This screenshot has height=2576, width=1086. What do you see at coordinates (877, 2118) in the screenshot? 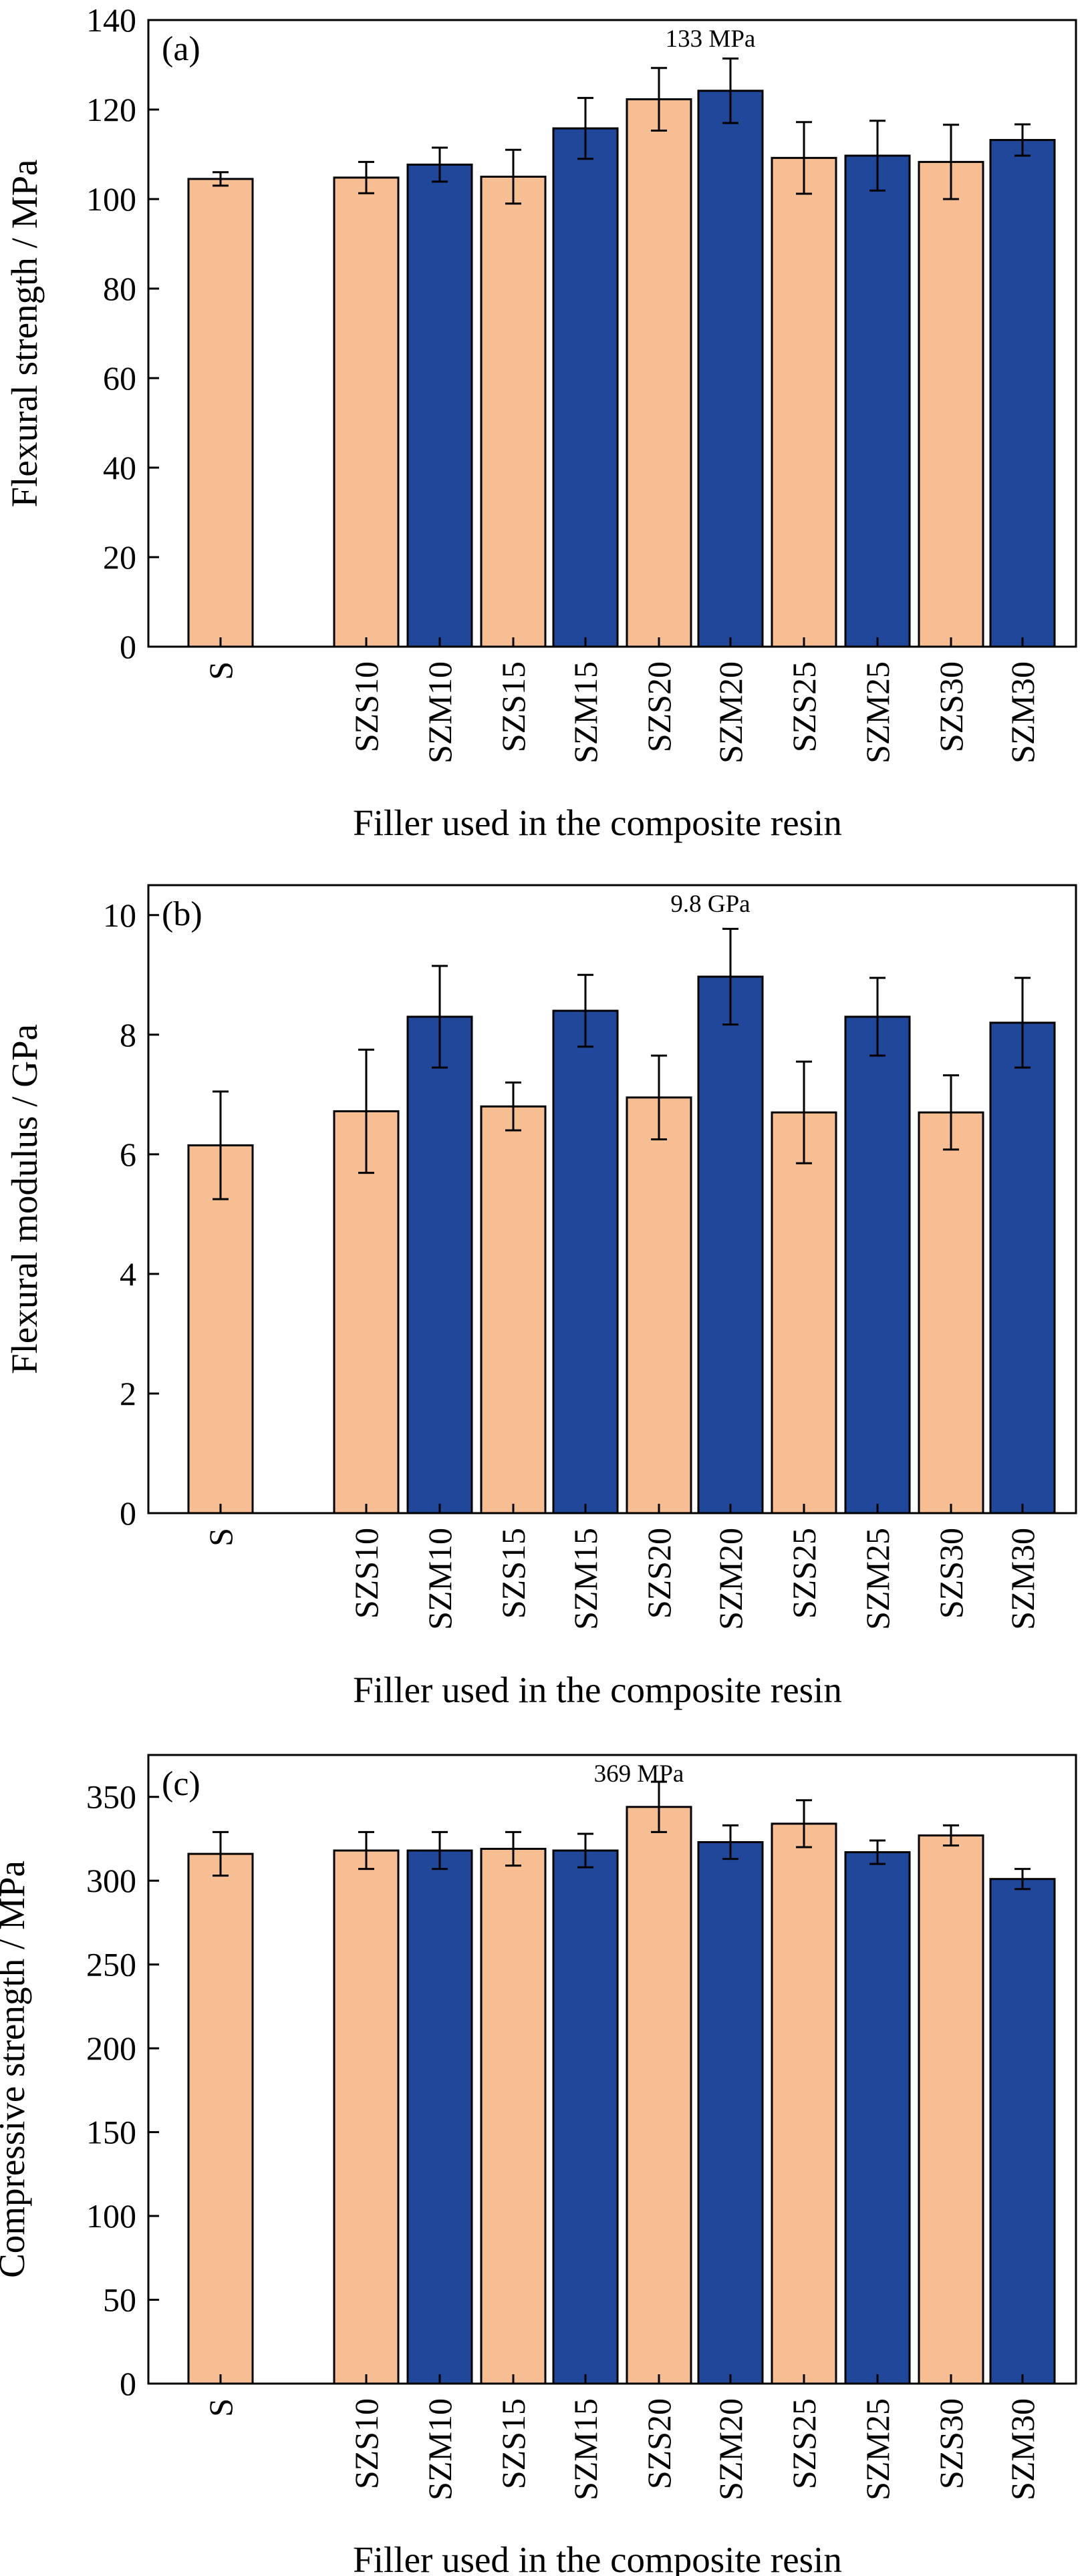
I see `bar-szm25` at bounding box center [877, 2118].